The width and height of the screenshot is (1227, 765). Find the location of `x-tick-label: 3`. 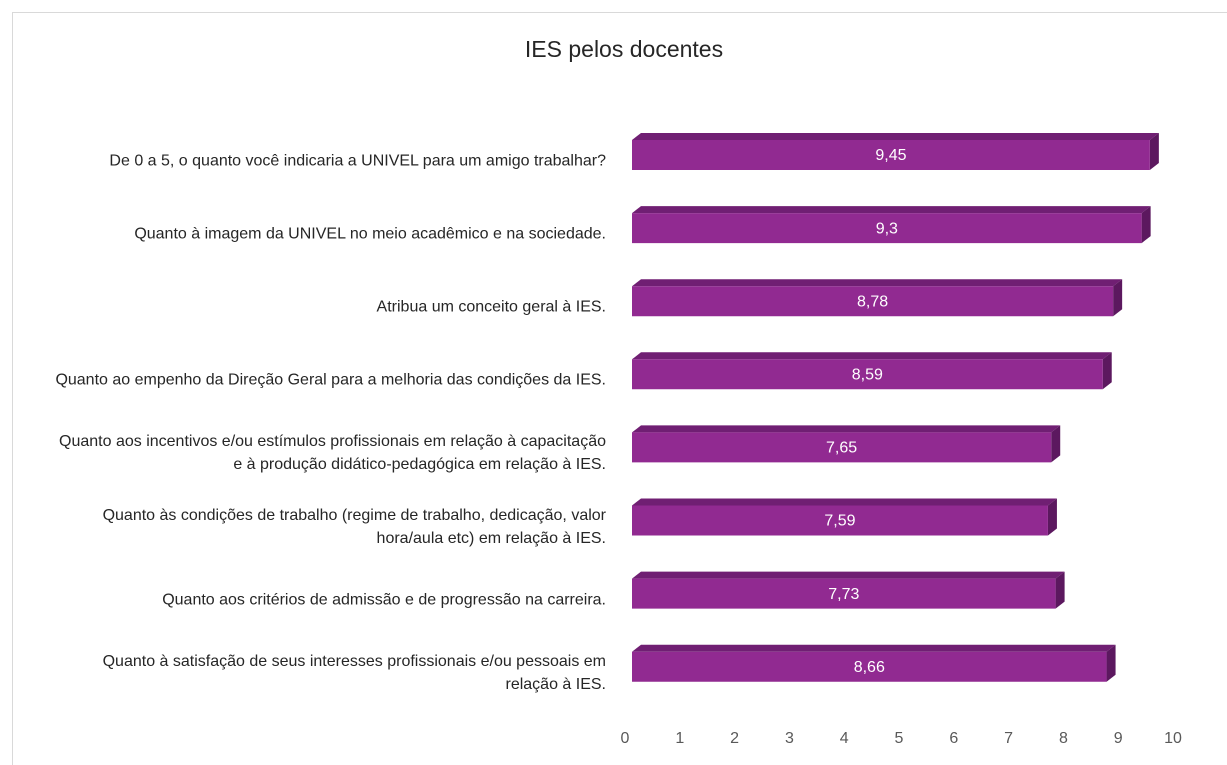

x-tick-label: 3 is located at coordinates (789, 738).